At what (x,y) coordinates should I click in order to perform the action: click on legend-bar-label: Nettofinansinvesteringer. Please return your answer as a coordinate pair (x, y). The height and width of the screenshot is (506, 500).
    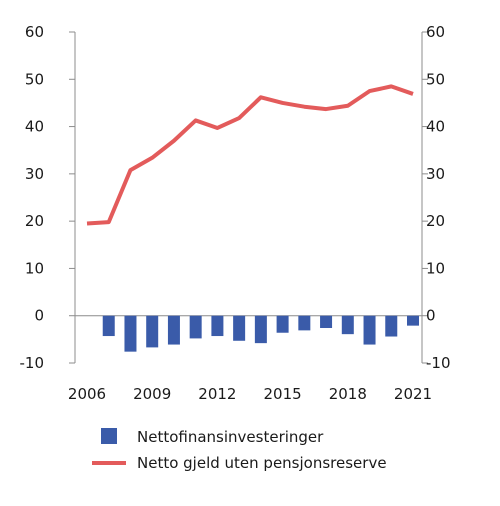
    Looking at the image, I should click on (230, 437).